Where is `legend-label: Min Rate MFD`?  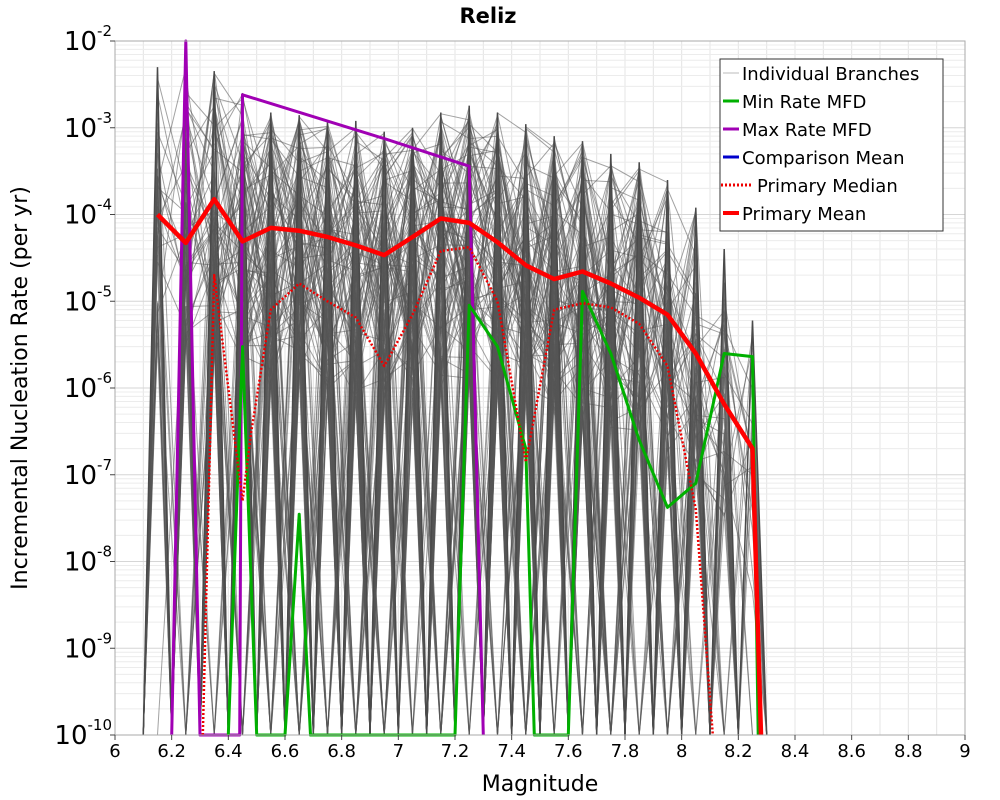
legend-label: Min Rate MFD is located at coordinates (804, 102).